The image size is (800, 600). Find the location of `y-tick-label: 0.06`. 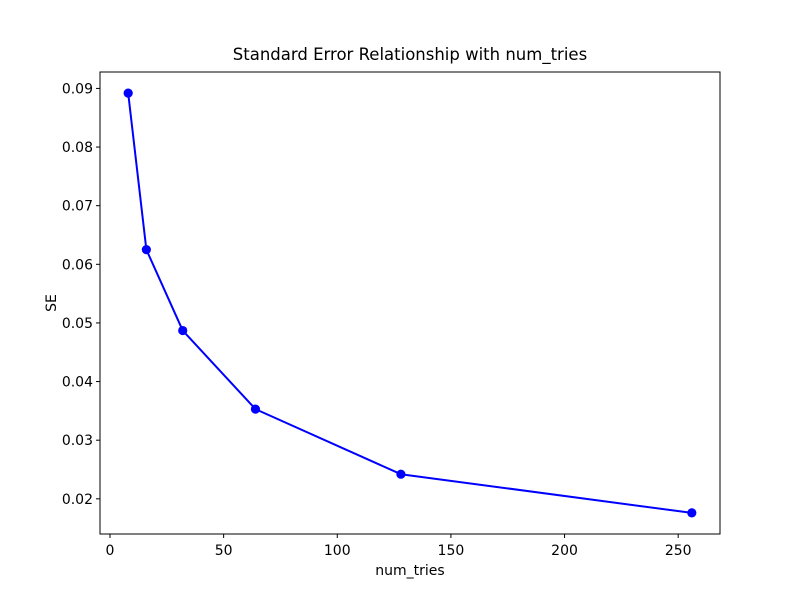

y-tick-label: 0.06 is located at coordinates (77, 265).